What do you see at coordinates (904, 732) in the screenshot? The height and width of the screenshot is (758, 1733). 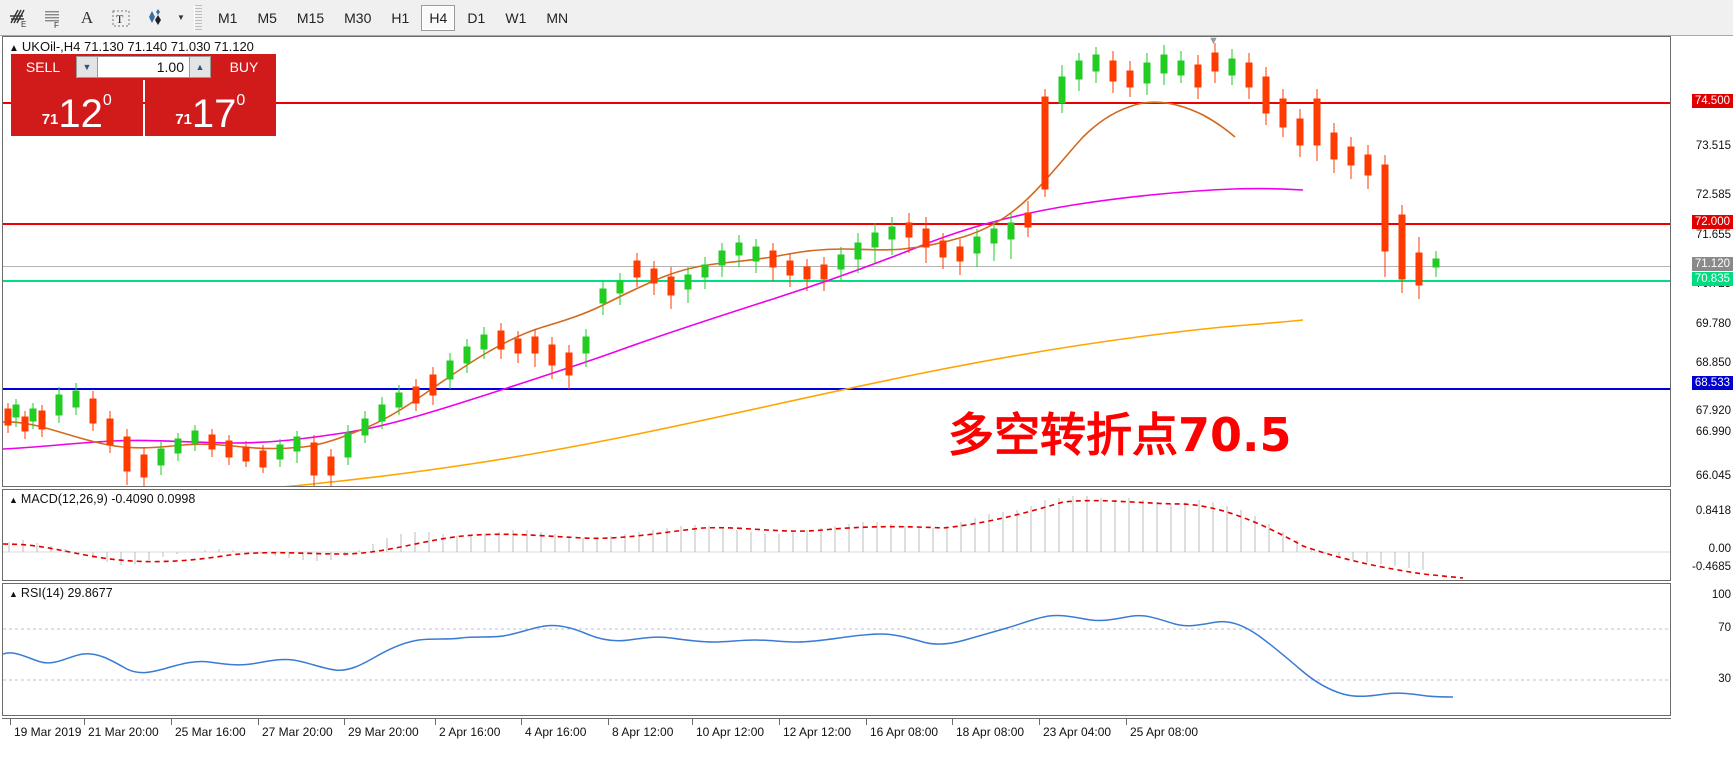 I see `time-label: 16 Apr 08:00` at bounding box center [904, 732].